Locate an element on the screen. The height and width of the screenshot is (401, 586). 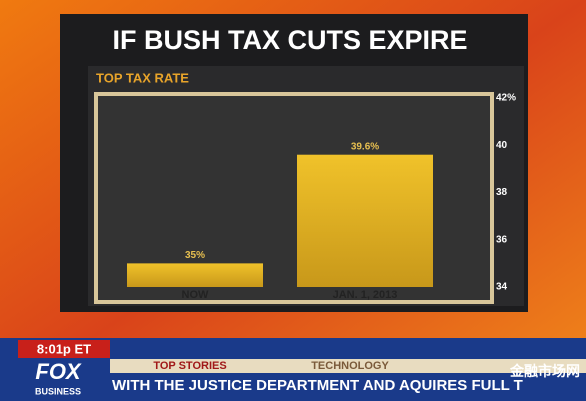
tab: TECHNOLOGY is located at coordinates (350, 366).